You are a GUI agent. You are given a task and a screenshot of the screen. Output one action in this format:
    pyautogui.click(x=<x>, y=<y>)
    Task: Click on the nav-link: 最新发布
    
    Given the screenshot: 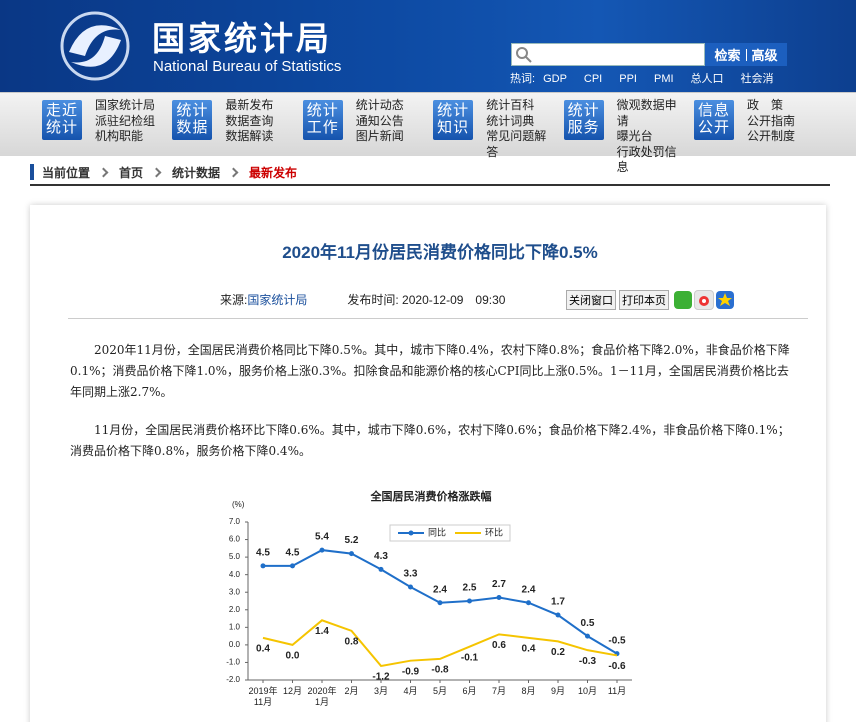 What is the action you would take?
    pyautogui.click(x=249, y=105)
    